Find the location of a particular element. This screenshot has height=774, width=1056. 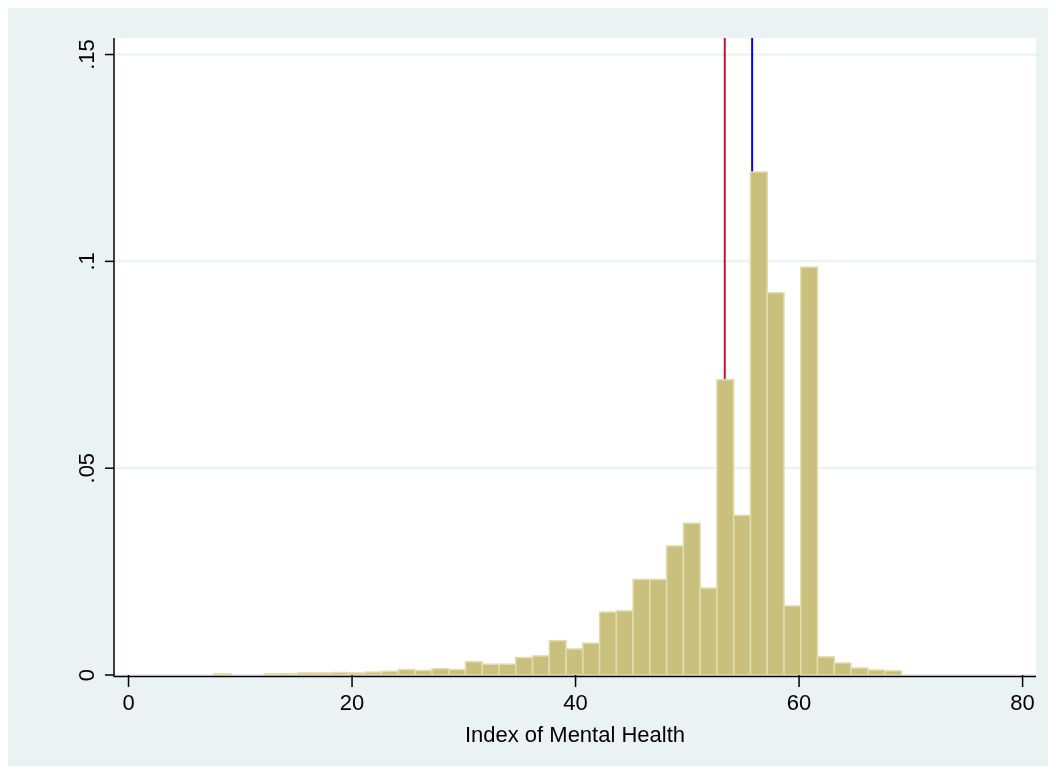

y-tick-label: .05 is located at coordinates (86, 468).